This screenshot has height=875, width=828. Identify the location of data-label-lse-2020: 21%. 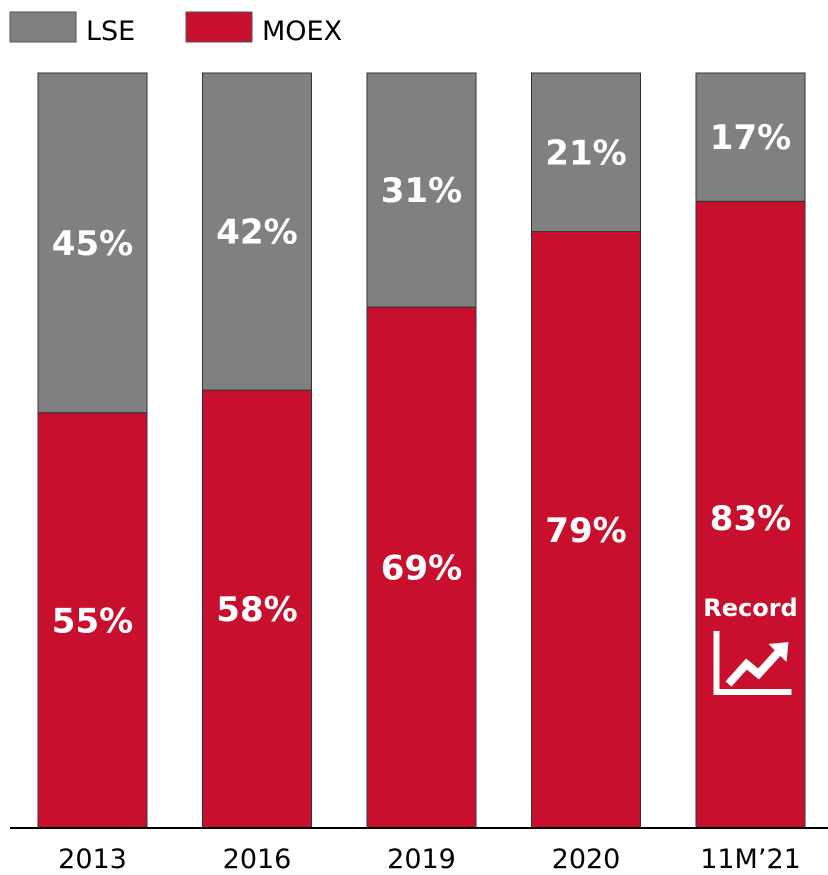
(585, 153).